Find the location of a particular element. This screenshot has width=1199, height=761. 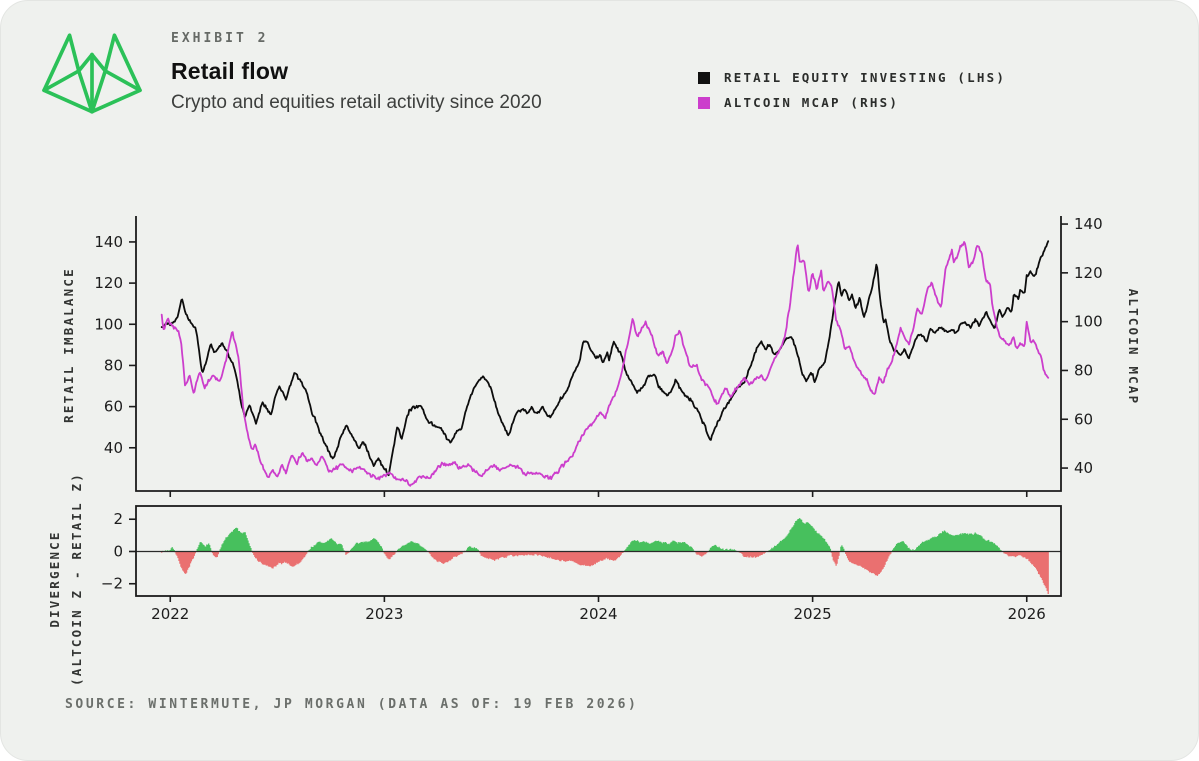

divergence-axis-title-line2: (ALTCOIN Z - RETAIL Z) is located at coordinates (76, 579).